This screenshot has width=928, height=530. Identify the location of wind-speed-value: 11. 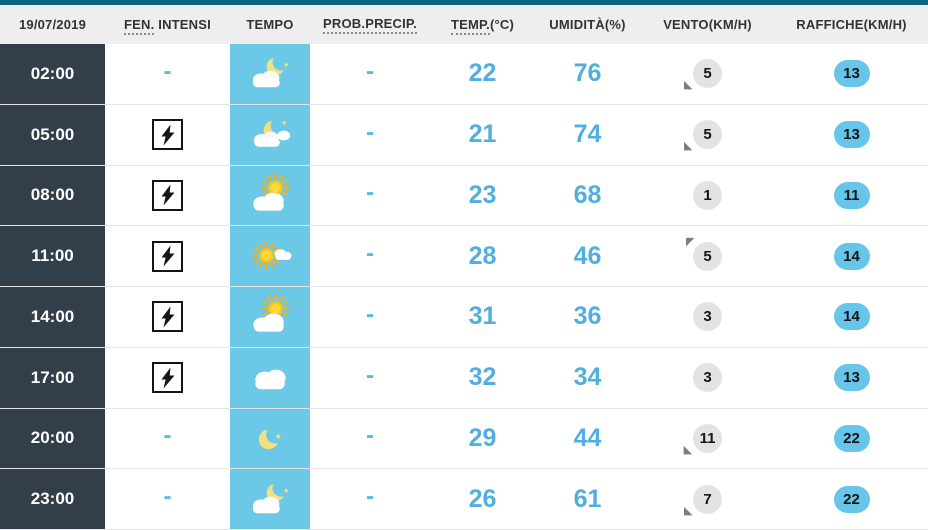
(707, 438).